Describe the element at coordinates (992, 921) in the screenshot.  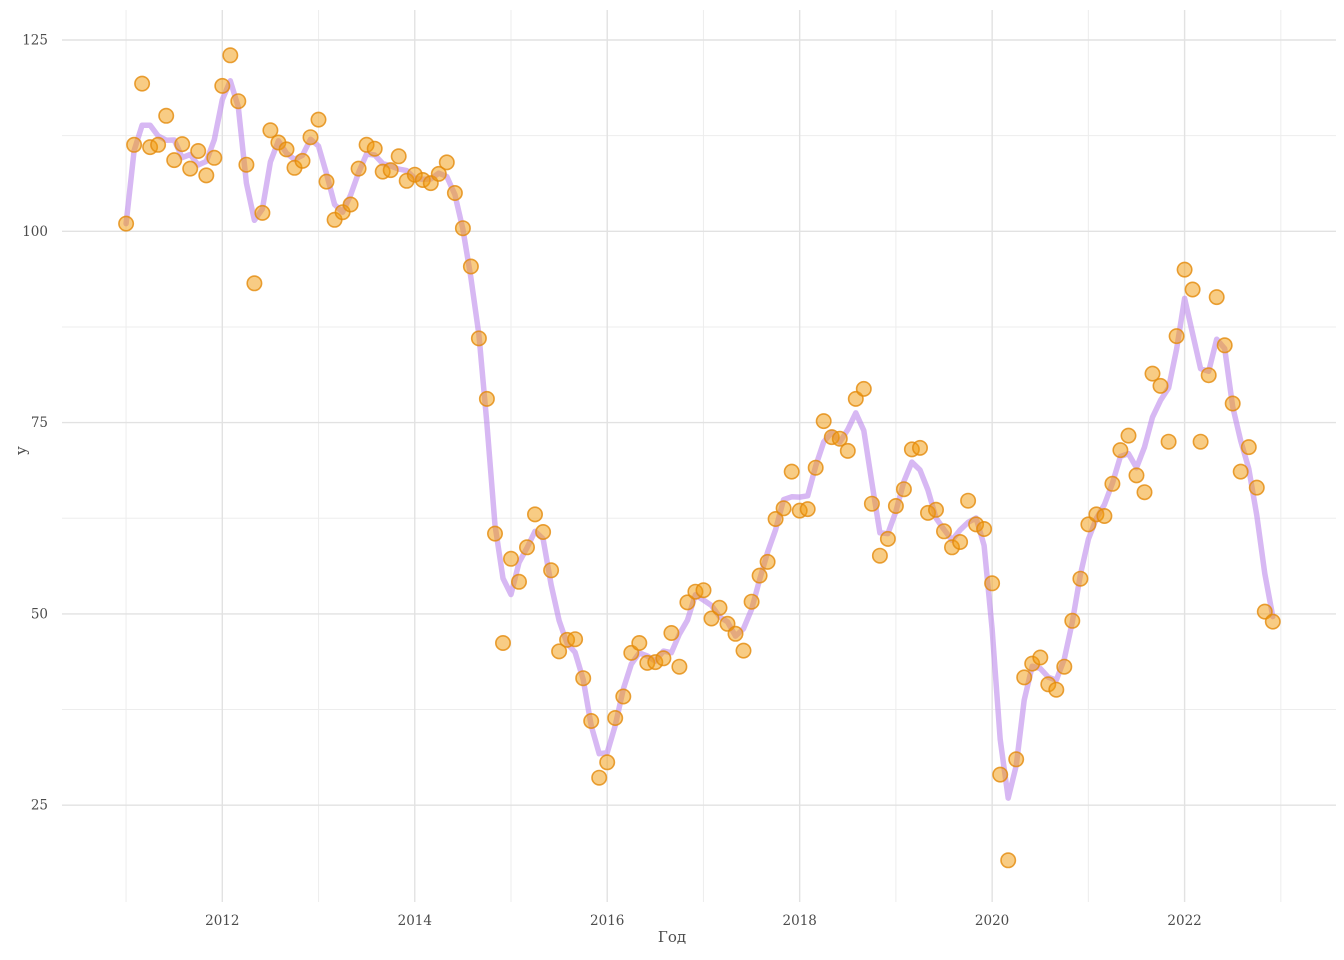
I see `x-tick-label: 2020` at that location.